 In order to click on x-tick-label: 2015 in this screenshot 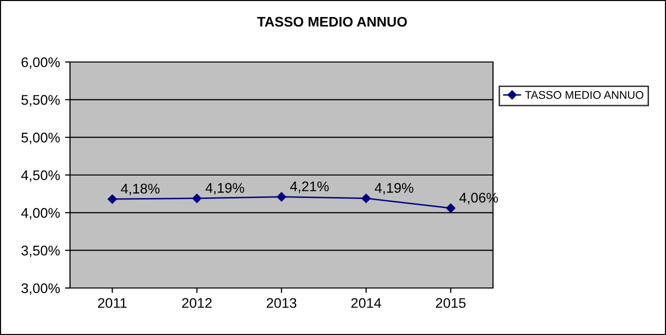, I will do `click(451, 303)`.